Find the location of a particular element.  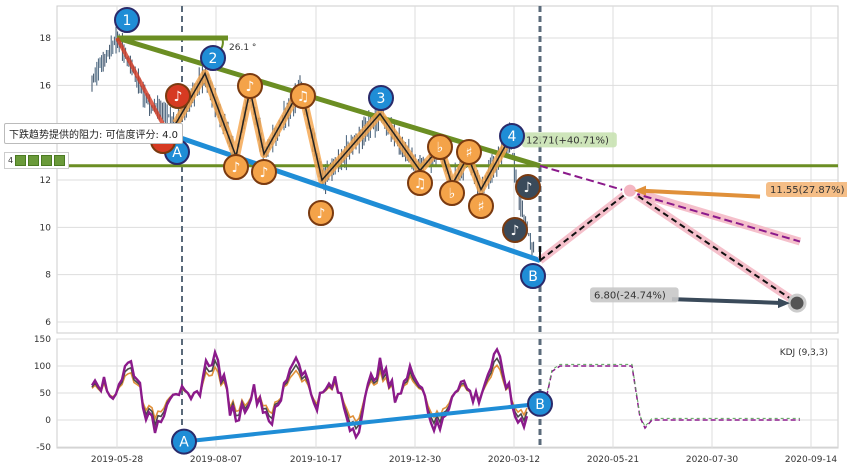

x-tick: 2020-09-14 is located at coordinates (811, 460).